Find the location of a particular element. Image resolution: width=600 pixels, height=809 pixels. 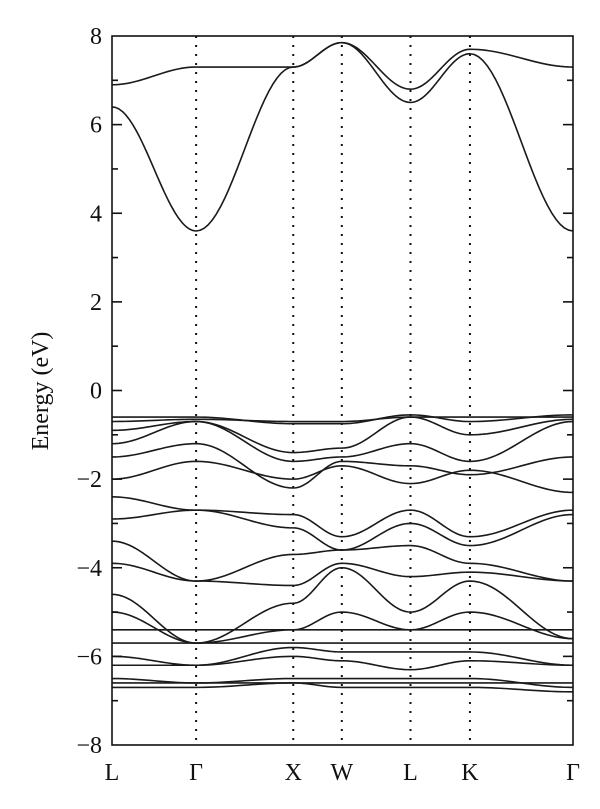

y-tick-label-3: −2 is located at coordinates (89, 480).